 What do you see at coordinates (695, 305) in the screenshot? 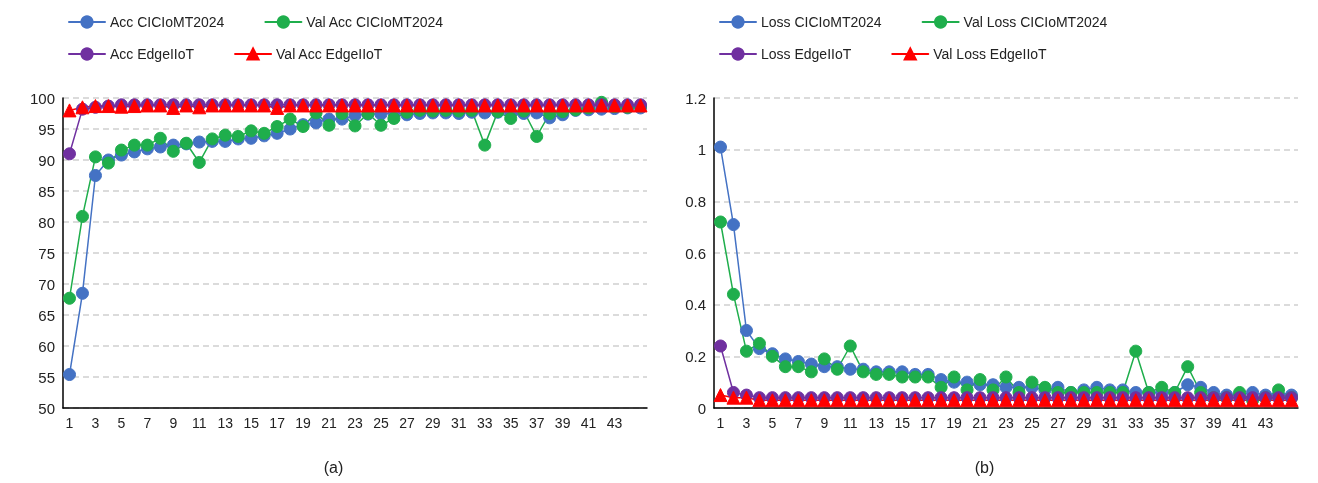
I see `y-tick-label: 0.4` at bounding box center [695, 305].